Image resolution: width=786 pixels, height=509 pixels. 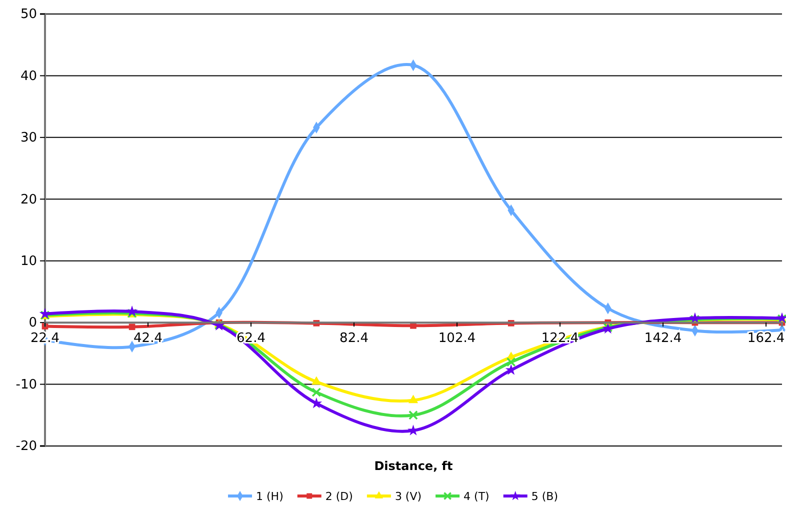 What do you see at coordinates (28, 138) in the screenshot?
I see `y-tick-label: 30` at bounding box center [28, 138].